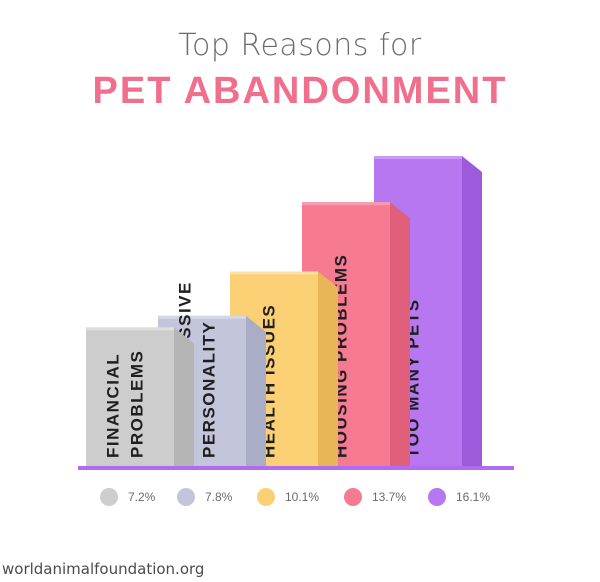  I want to click on bar-1-side, so click(184, 396).